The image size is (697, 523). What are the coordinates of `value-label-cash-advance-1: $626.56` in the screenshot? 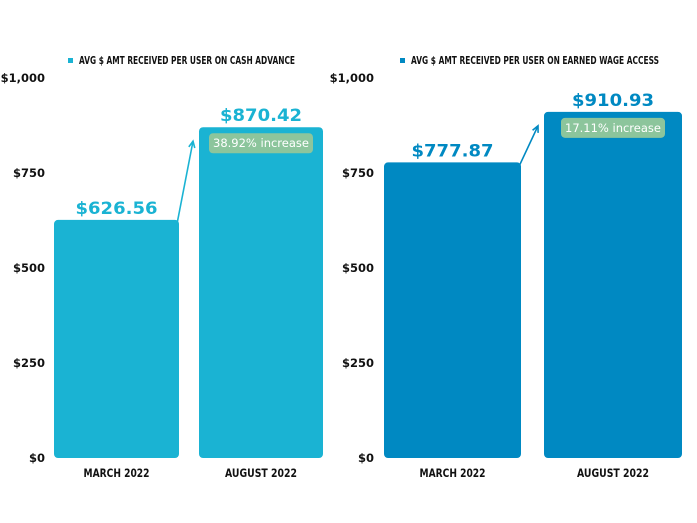 It's located at (117, 209).